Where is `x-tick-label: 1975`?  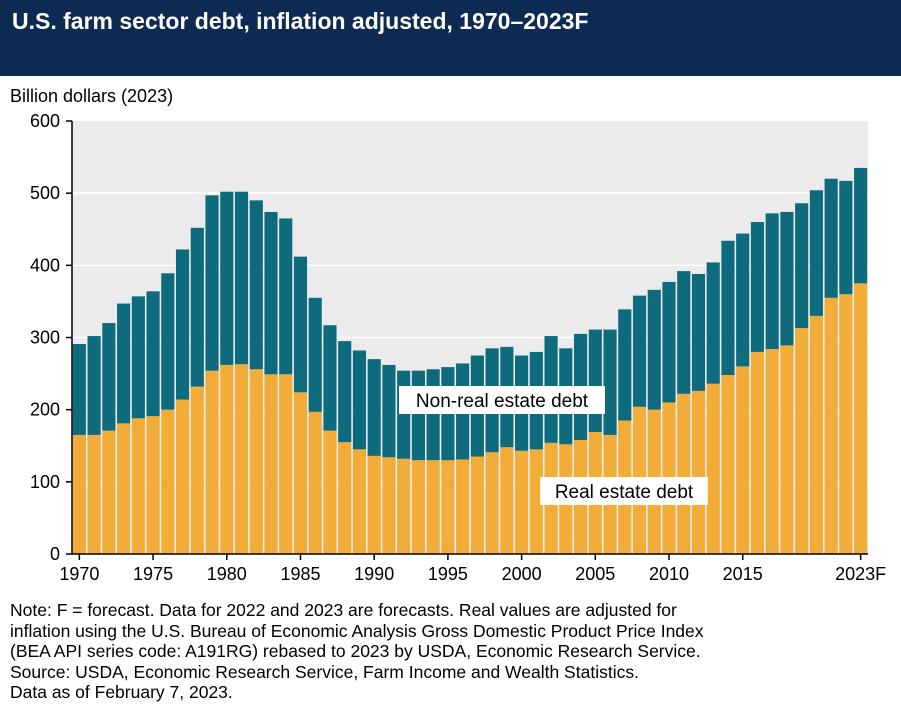
x-tick-label: 1975 is located at coordinates (153, 574).